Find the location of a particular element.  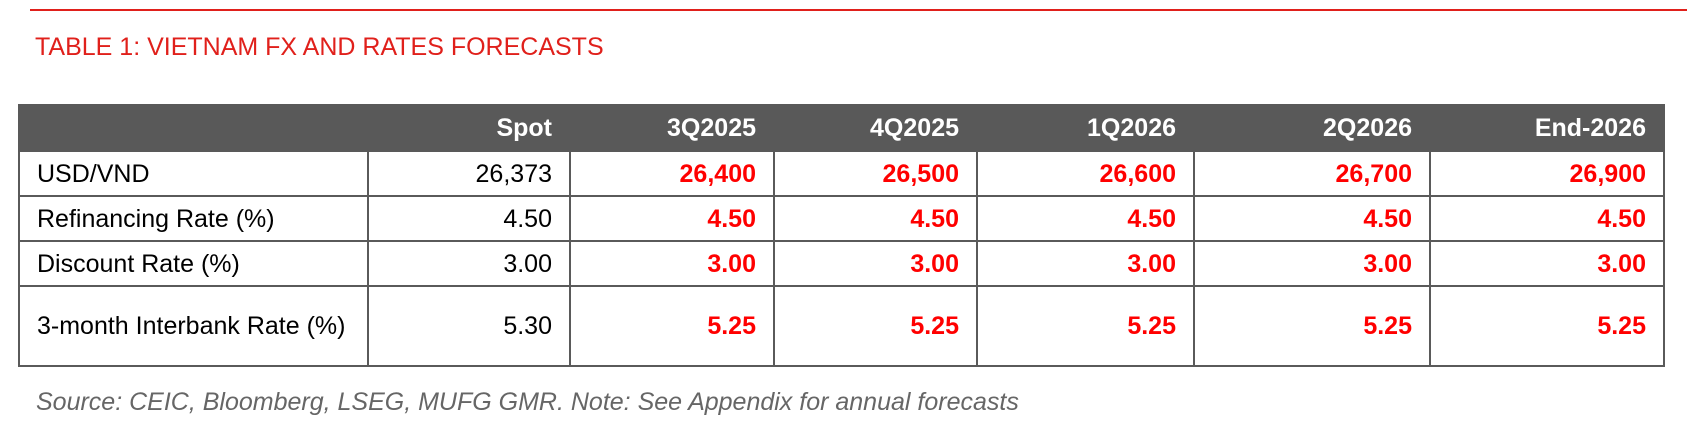

column-header: Spot is located at coordinates (469, 128).